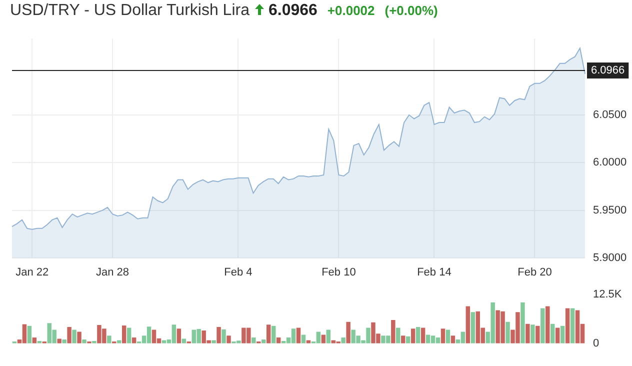 This screenshot has width=632, height=366. Describe the element at coordinates (130, 11) in the screenshot. I see `chart-title: USD/TRY - US Dollar Turkish Lira` at that location.